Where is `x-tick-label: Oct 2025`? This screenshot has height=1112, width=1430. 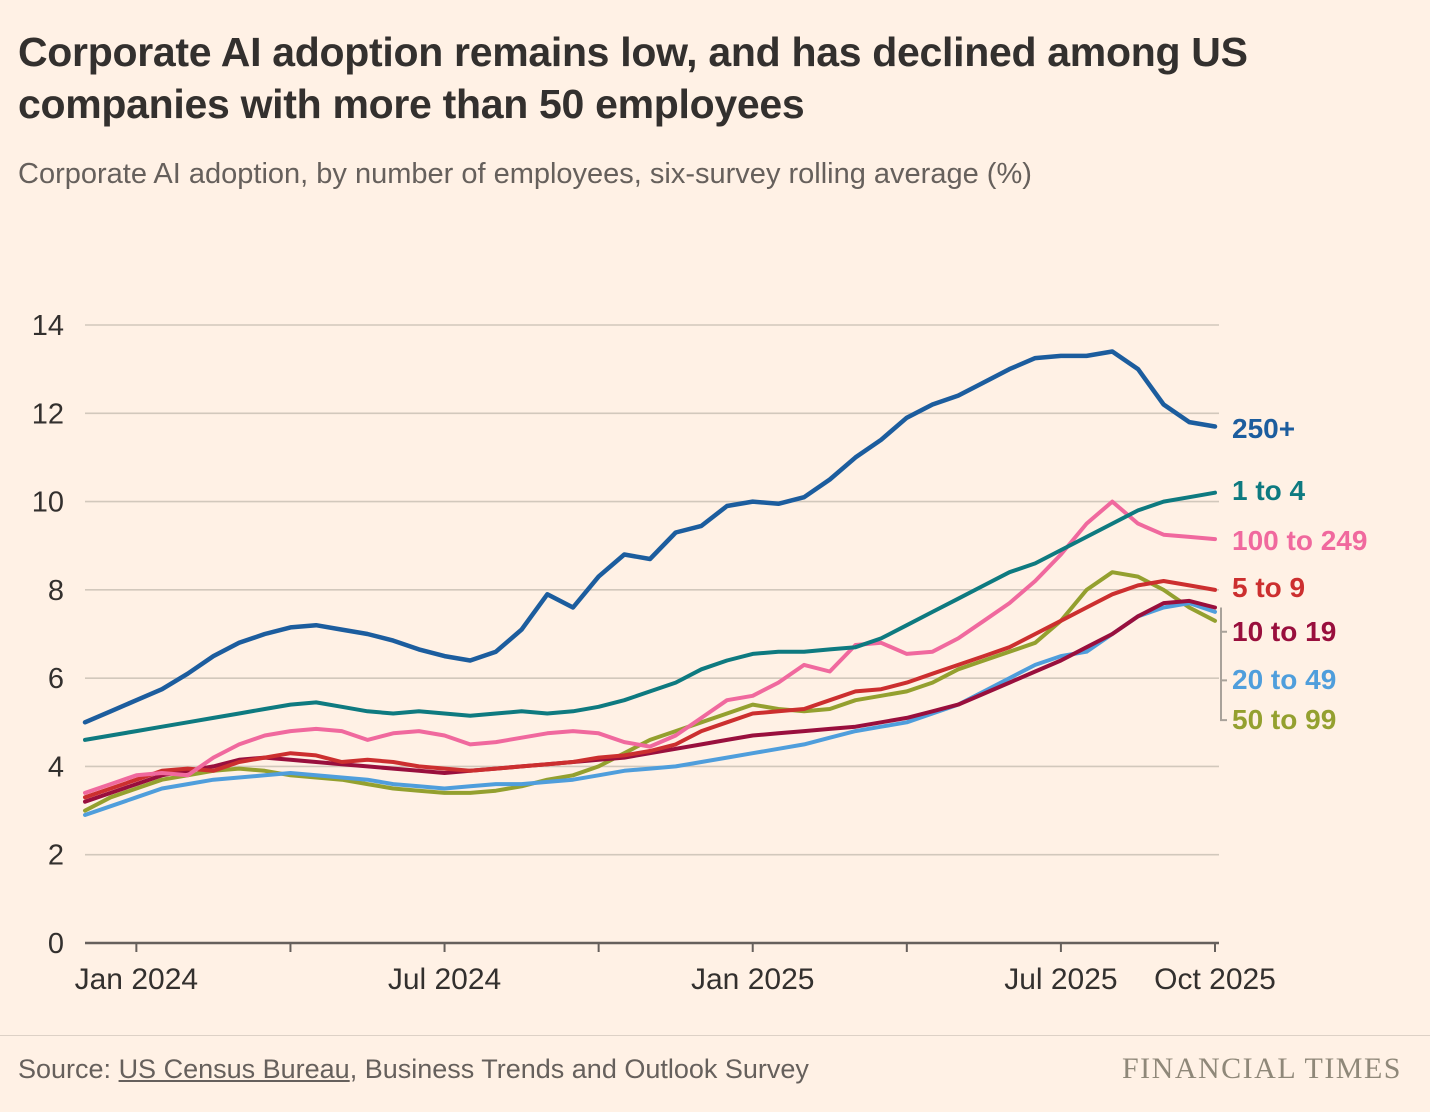
x-tick-label: Oct 2025 is located at coordinates (1215, 979).